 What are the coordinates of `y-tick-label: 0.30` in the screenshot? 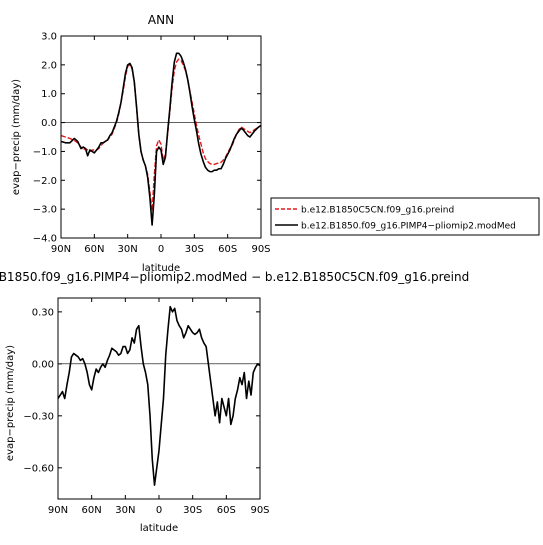 It's located at (43, 312).